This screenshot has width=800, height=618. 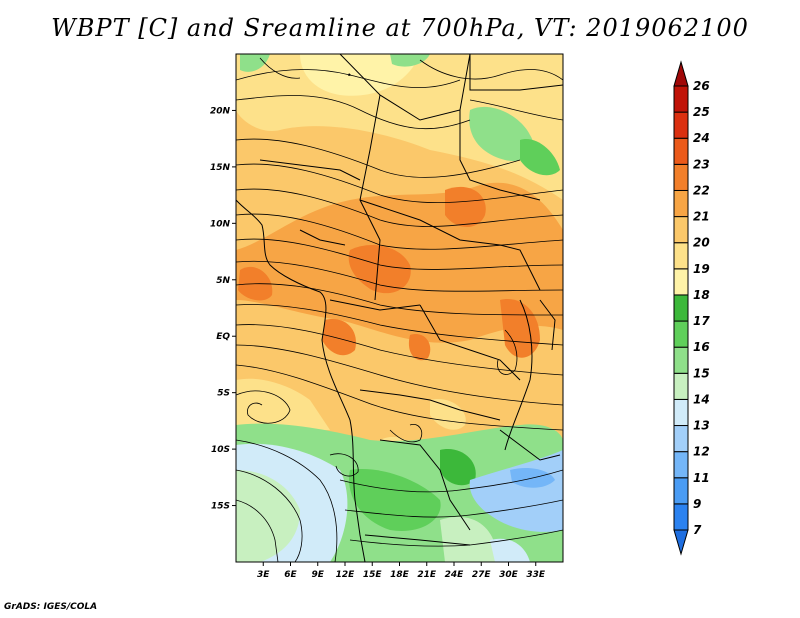 I want to click on lon-tick-label: 18E, so click(x=400, y=575).